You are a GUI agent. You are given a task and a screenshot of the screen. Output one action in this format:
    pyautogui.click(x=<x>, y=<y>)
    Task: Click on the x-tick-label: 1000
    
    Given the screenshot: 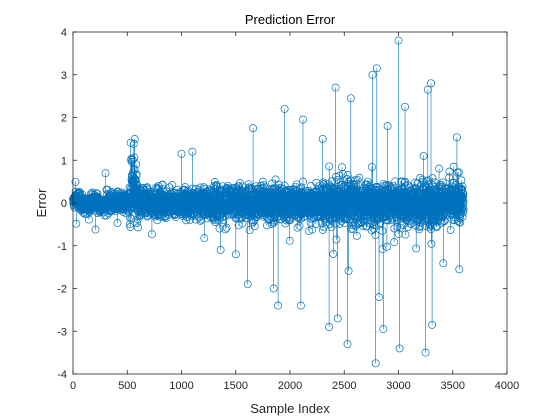 What is the action you would take?
    pyautogui.click(x=181, y=386)
    